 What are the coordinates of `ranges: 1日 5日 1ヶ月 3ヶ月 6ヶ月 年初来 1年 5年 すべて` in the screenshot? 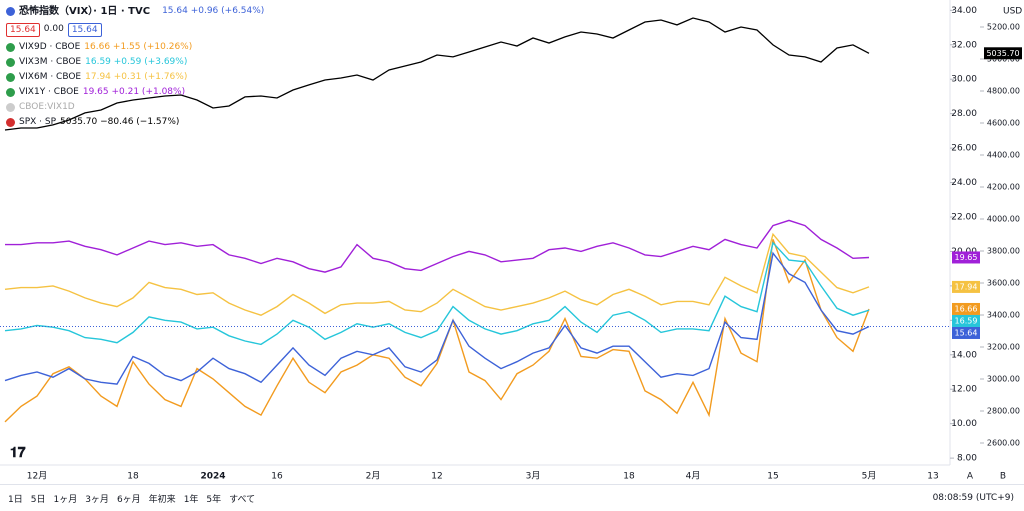 It's located at (127, 498).